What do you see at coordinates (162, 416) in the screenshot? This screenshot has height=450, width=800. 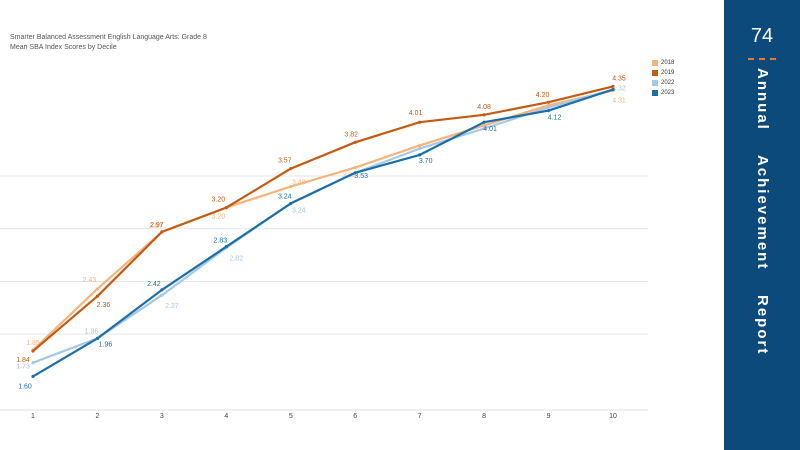 I see `x-tick-label-3: 3` at bounding box center [162, 416].